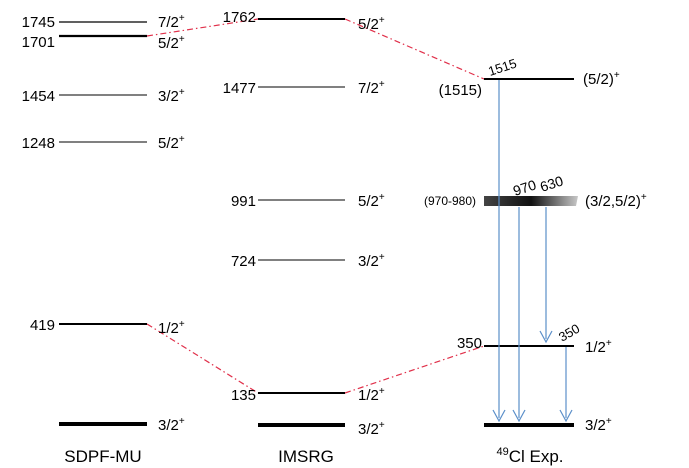 The height and width of the screenshot is (468, 689). What do you see at coordinates (243, 261) in the screenshot?
I see `level-energy: 724` at bounding box center [243, 261].